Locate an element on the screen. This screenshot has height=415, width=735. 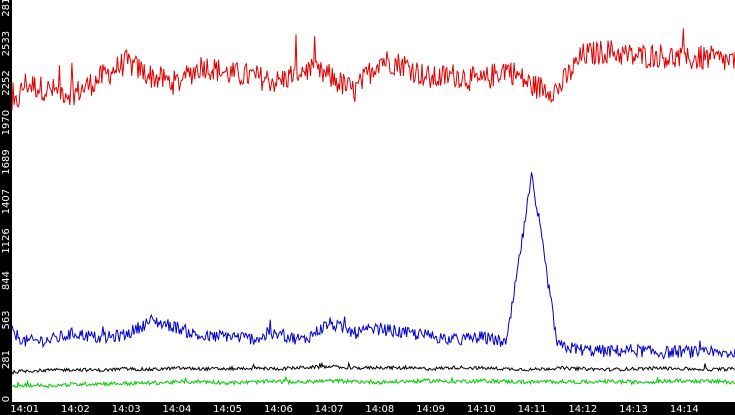
y-tick-label: 1126 is located at coordinates (6, 240).